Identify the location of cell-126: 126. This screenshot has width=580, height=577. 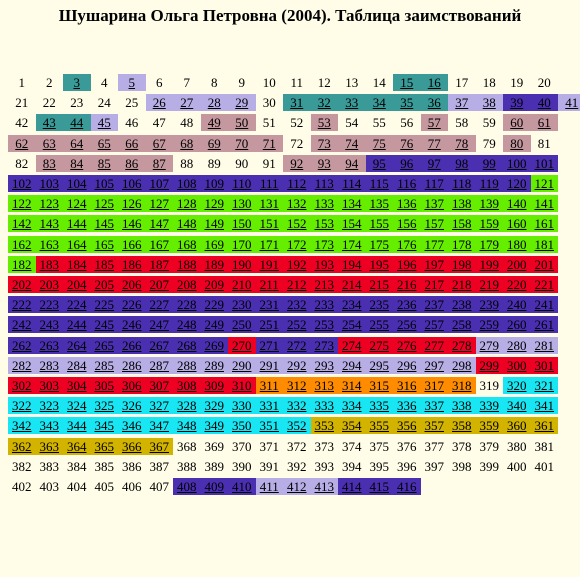
(132, 204).